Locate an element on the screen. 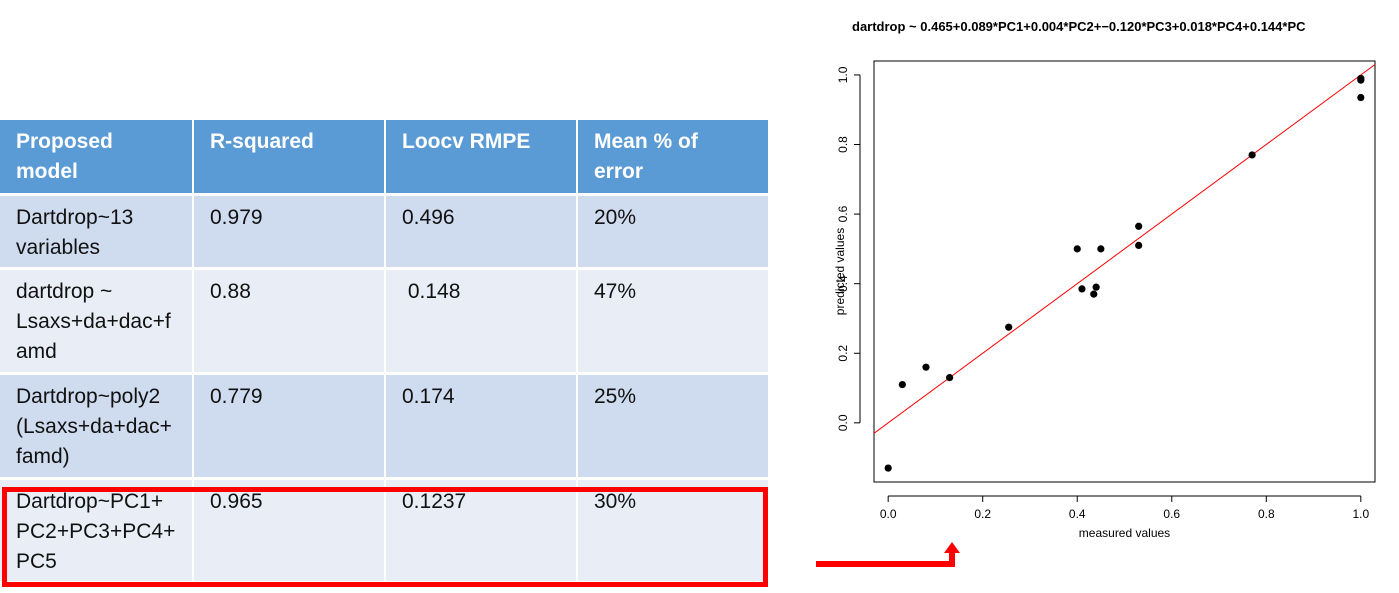 Image resolution: width=1399 pixels, height=593 pixels. header-line: Mean % of is located at coordinates (646, 141).